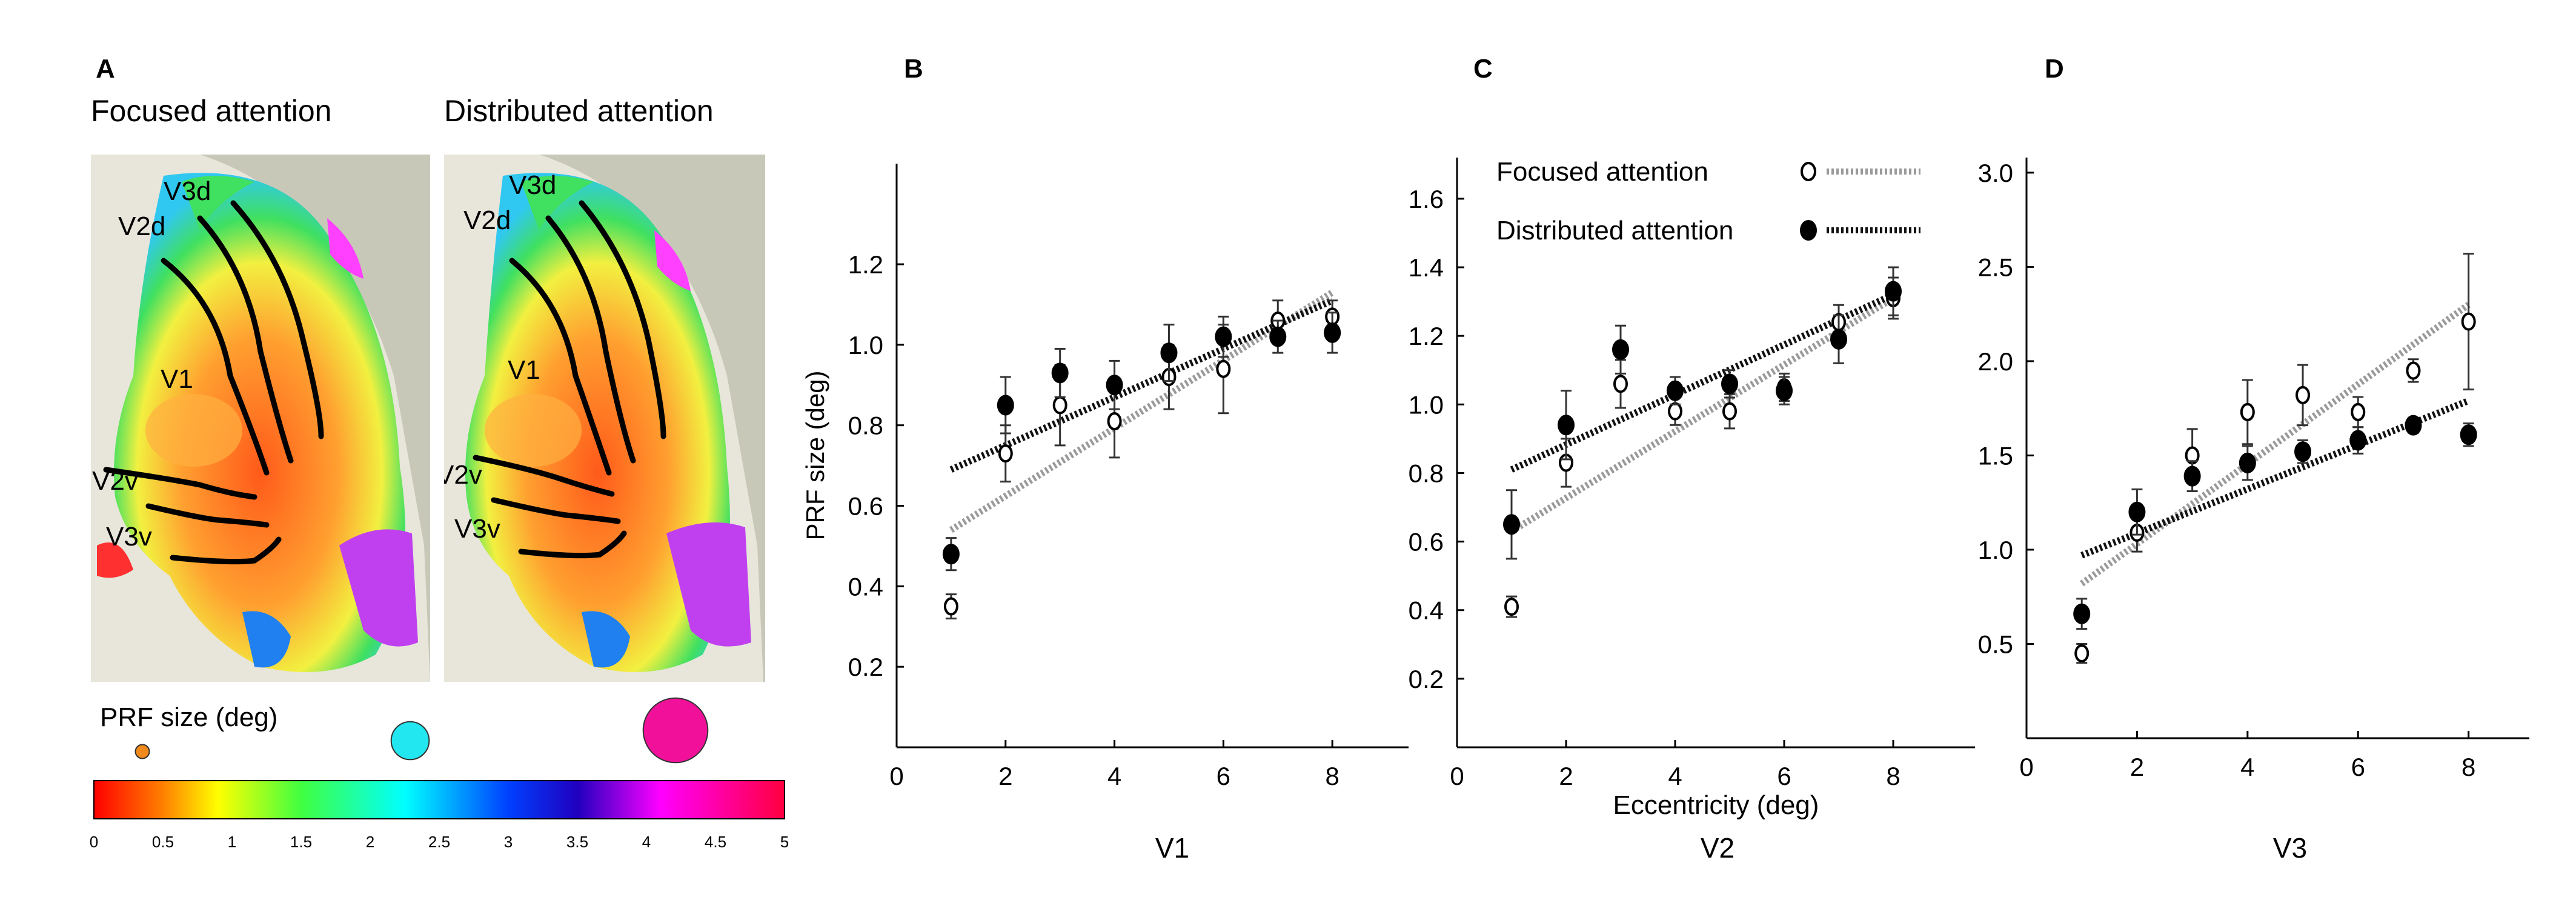 The width and height of the screenshot is (2576, 917). Describe the element at coordinates (105, 69) in the screenshot. I see `panel-a-letter: A` at that location.